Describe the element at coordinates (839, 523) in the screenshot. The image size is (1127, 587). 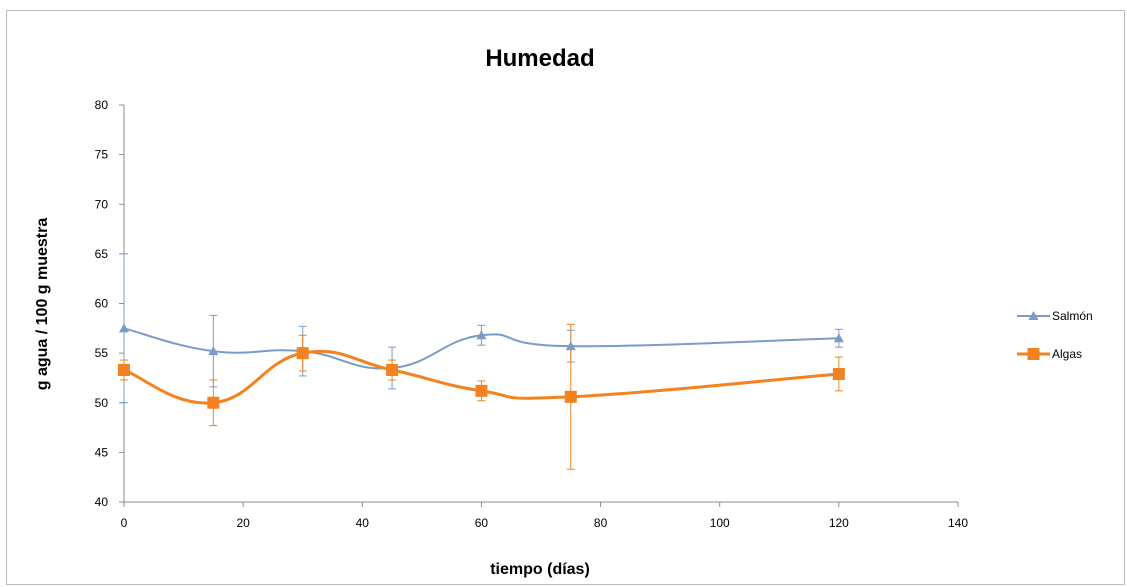
I see `x-tick-label: 120` at that location.